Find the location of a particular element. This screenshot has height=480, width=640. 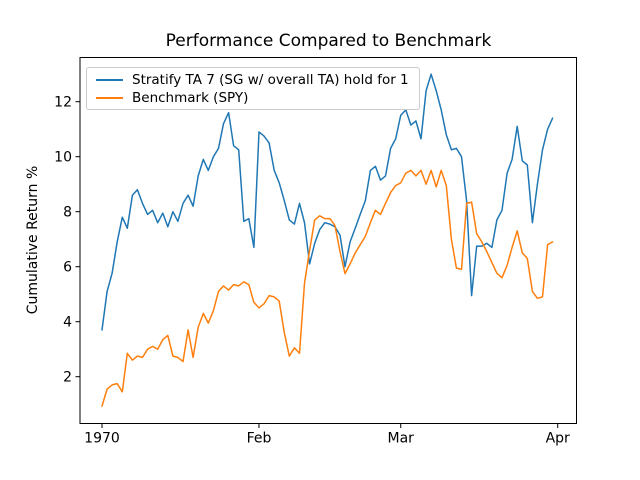

y-tick-label: 12 is located at coordinates (63, 103).